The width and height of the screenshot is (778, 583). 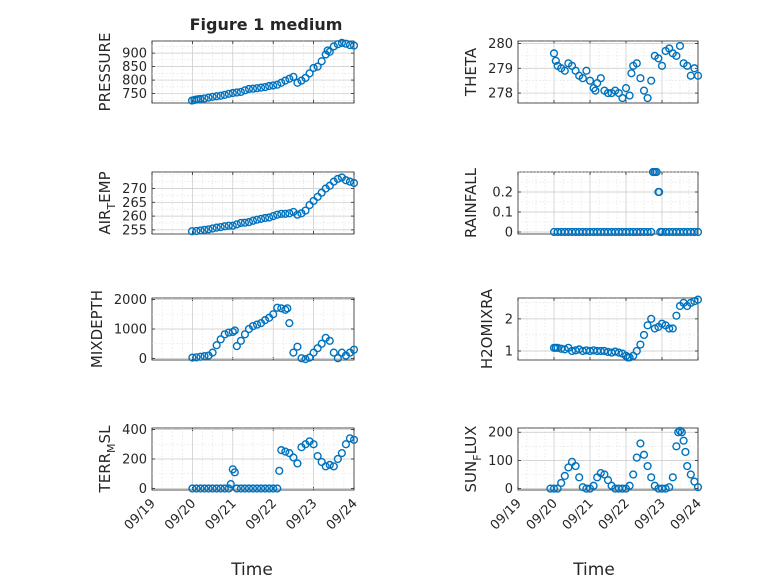 I want to click on y-tick-label: 260, so click(x=134, y=217).